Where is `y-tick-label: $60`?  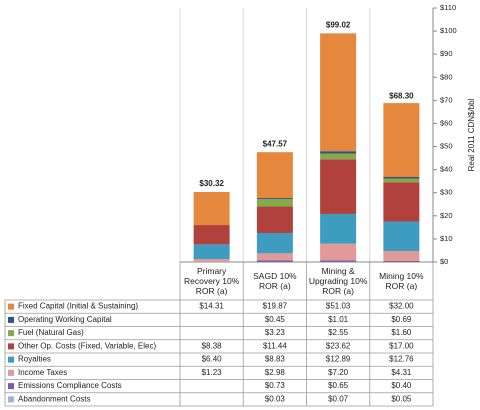
y-tick-label: $60 is located at coordinates (446, 122).